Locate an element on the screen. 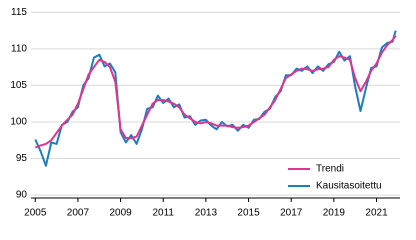  y-tick-label: 105 is located at coordinates (18, 85).